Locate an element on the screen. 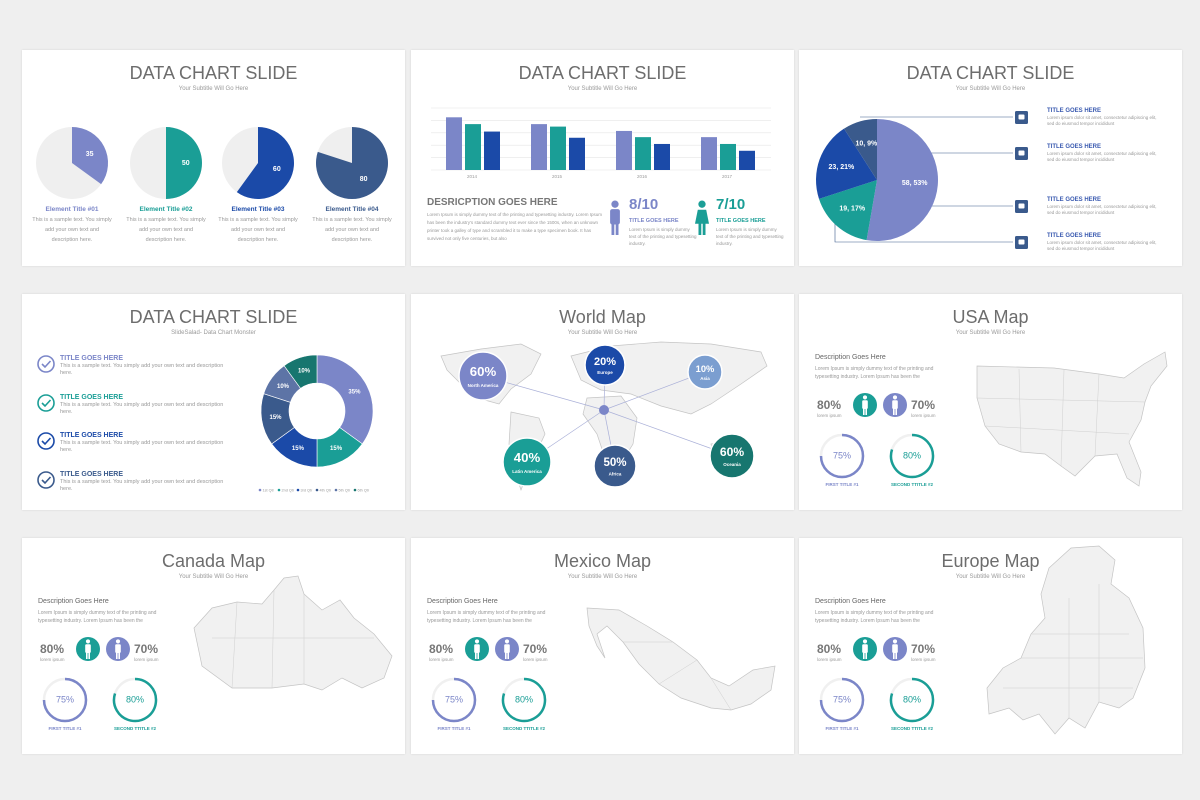 The image size is (1200, 800). stat-value: 70% is located at coordinates (535, 649).